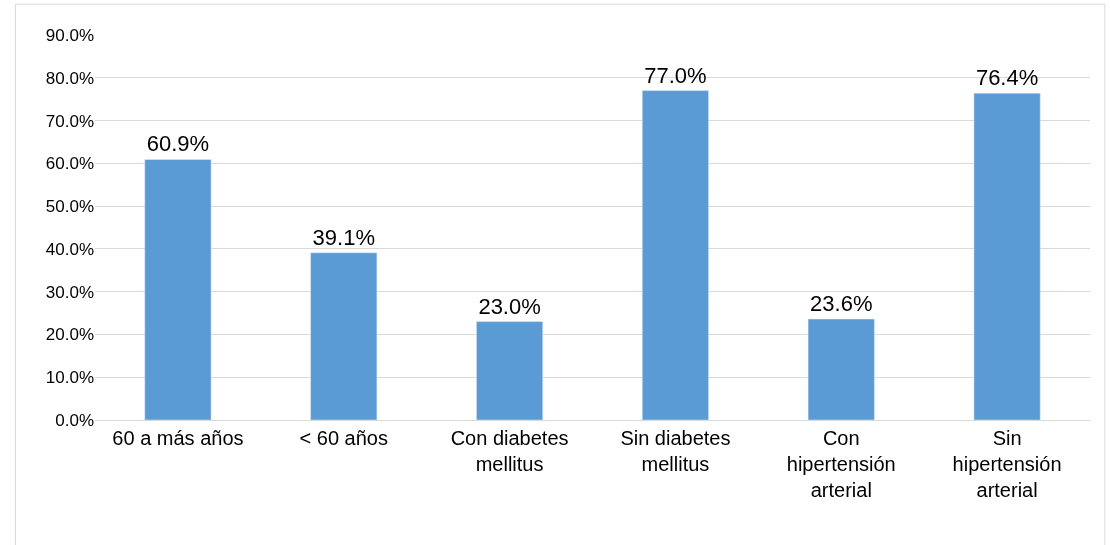 This screenshot has height=545, width=1110. Describe the element at coordinates (69, 207) in the screenshot. I see `y-tick-label: 50.0%` at that location.